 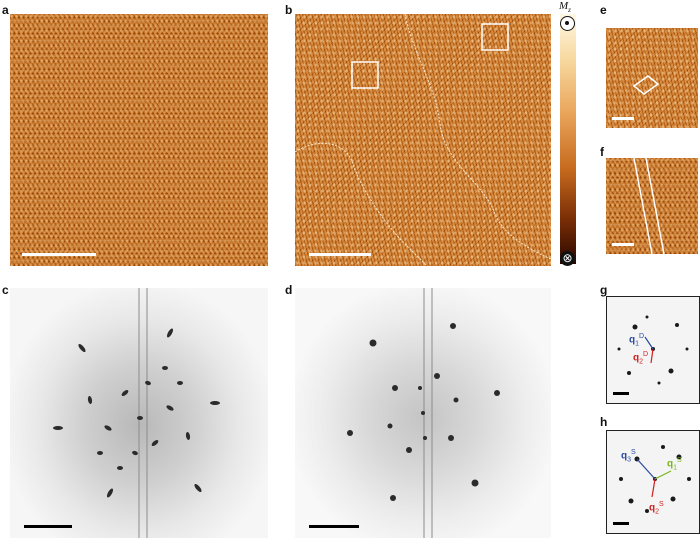 I want to click on panel-label-e: e, so click(x=603, y=10).